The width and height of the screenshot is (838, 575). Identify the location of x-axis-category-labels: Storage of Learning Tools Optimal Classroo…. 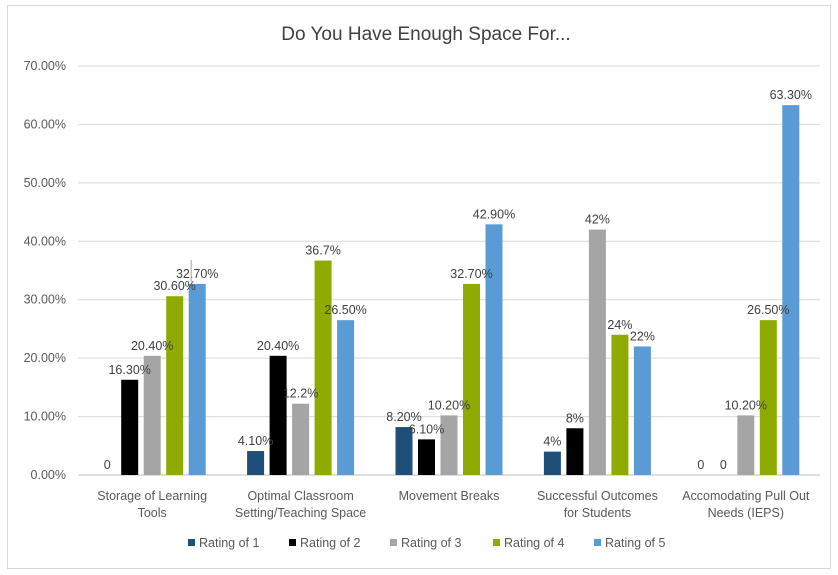
(453, 504).